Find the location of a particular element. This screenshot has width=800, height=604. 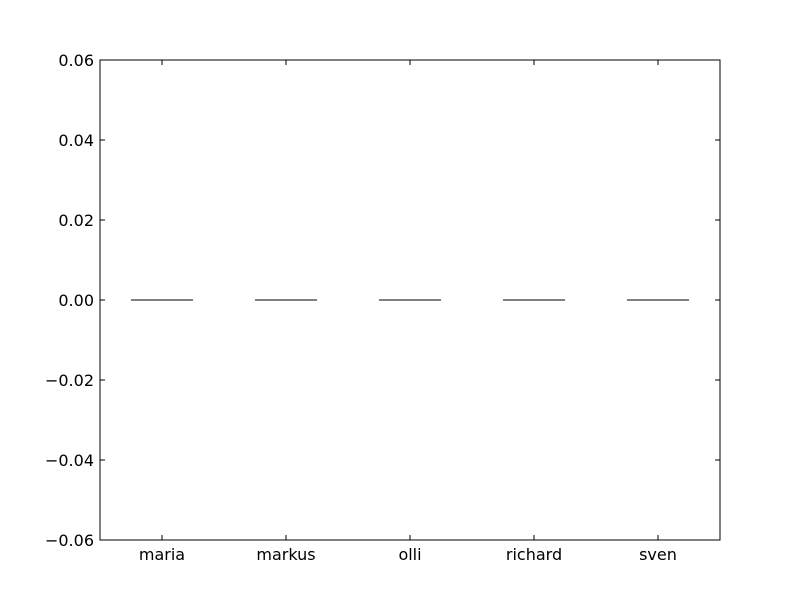

y-tick-label: 0.06 is located at coordinates (76, 60).